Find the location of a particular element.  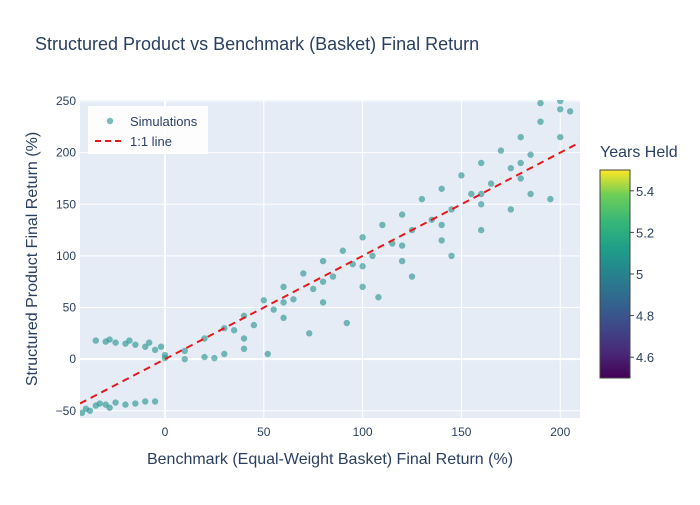

colorbar-title: Years Held is located at coordinates (639, 152).